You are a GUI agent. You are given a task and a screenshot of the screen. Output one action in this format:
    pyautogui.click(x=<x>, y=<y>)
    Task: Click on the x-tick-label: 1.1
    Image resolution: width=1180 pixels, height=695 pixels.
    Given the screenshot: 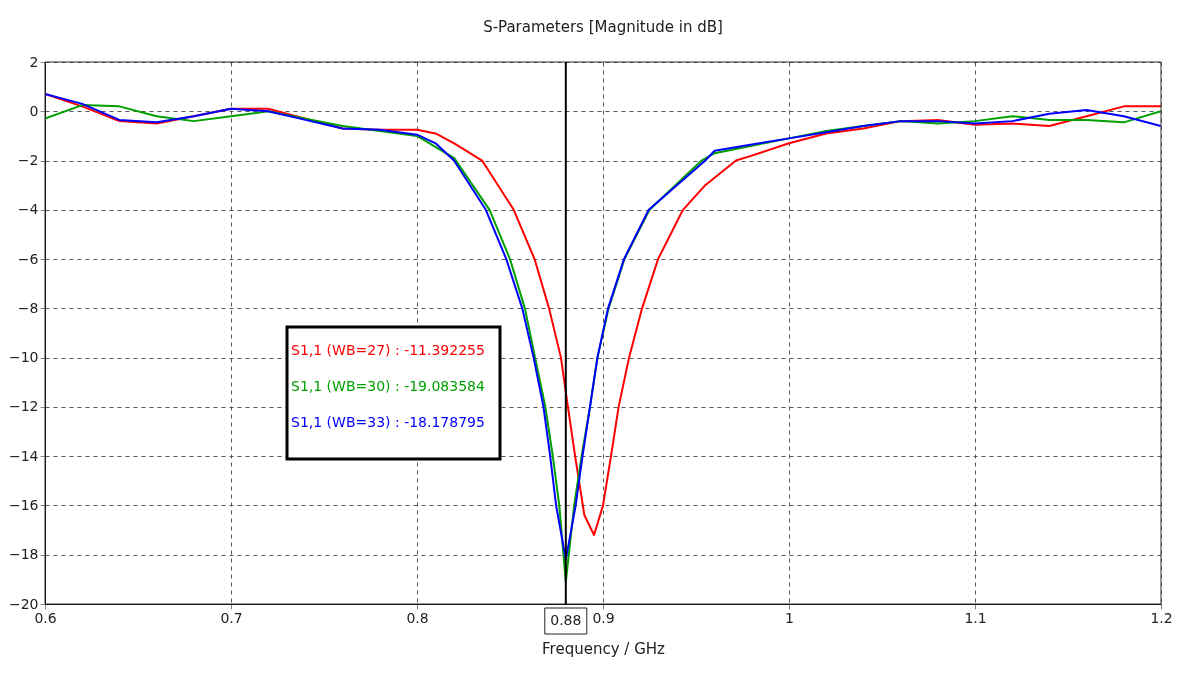 What is the action you would take?
    pyautogui.click(x=975, y=617)
    